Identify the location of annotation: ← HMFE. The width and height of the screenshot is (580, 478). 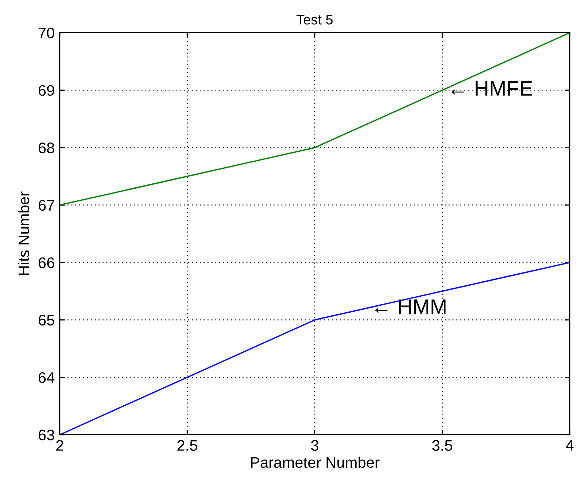
(492, 88).